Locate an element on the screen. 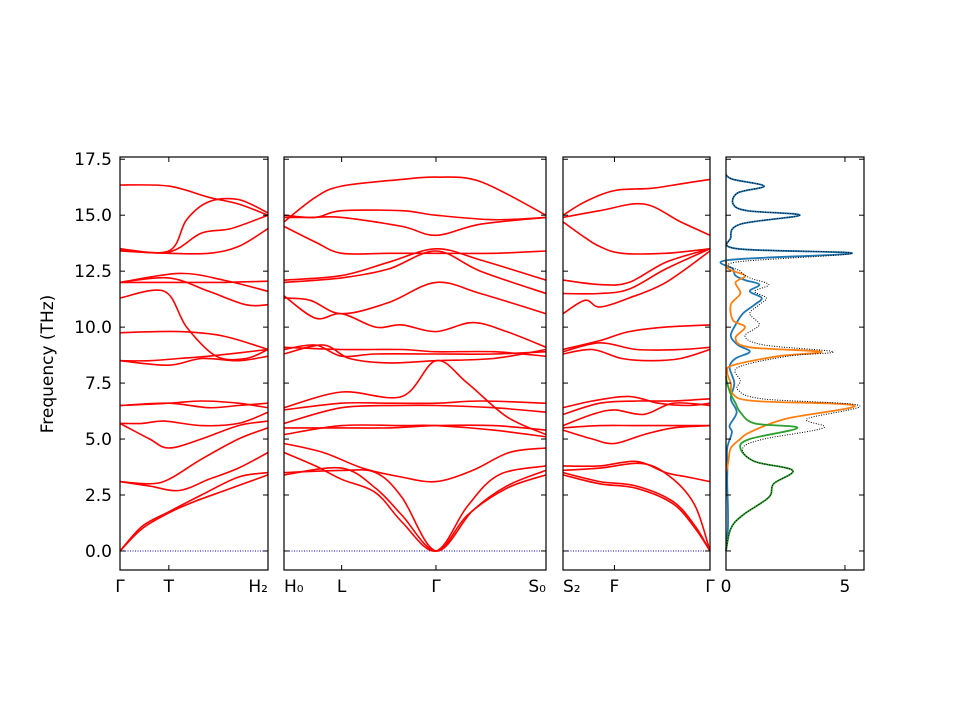  x-tick-label: F is located at coordinates (615, 587).